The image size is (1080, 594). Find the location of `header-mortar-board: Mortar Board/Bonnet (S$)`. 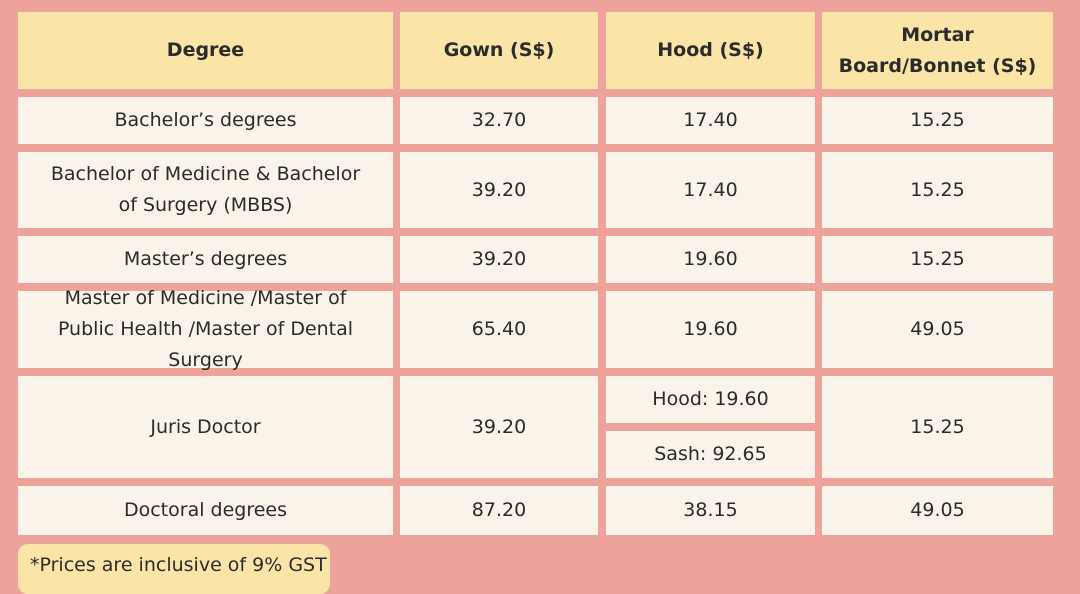

header-mortar-board: Mortar Board/Bonnet (S$) is located at coordinates (937, 50).